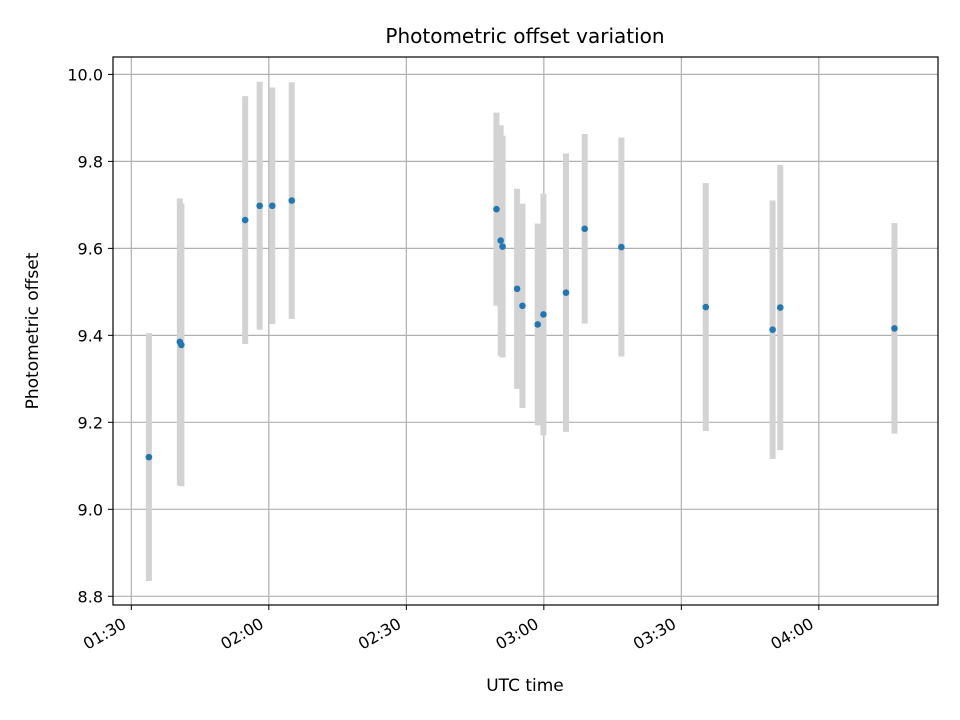  What do you see at coordinates (90, 161) in the screenshot?
I see `y-tick-label: 9.8` at bounding box center [90, 161].